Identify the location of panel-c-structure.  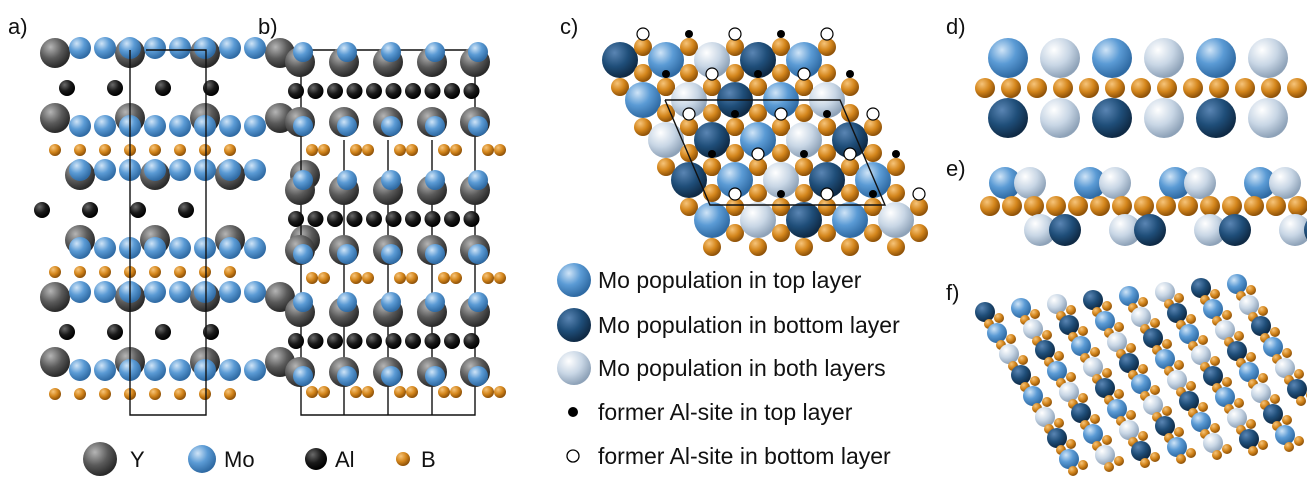
(765, 141).